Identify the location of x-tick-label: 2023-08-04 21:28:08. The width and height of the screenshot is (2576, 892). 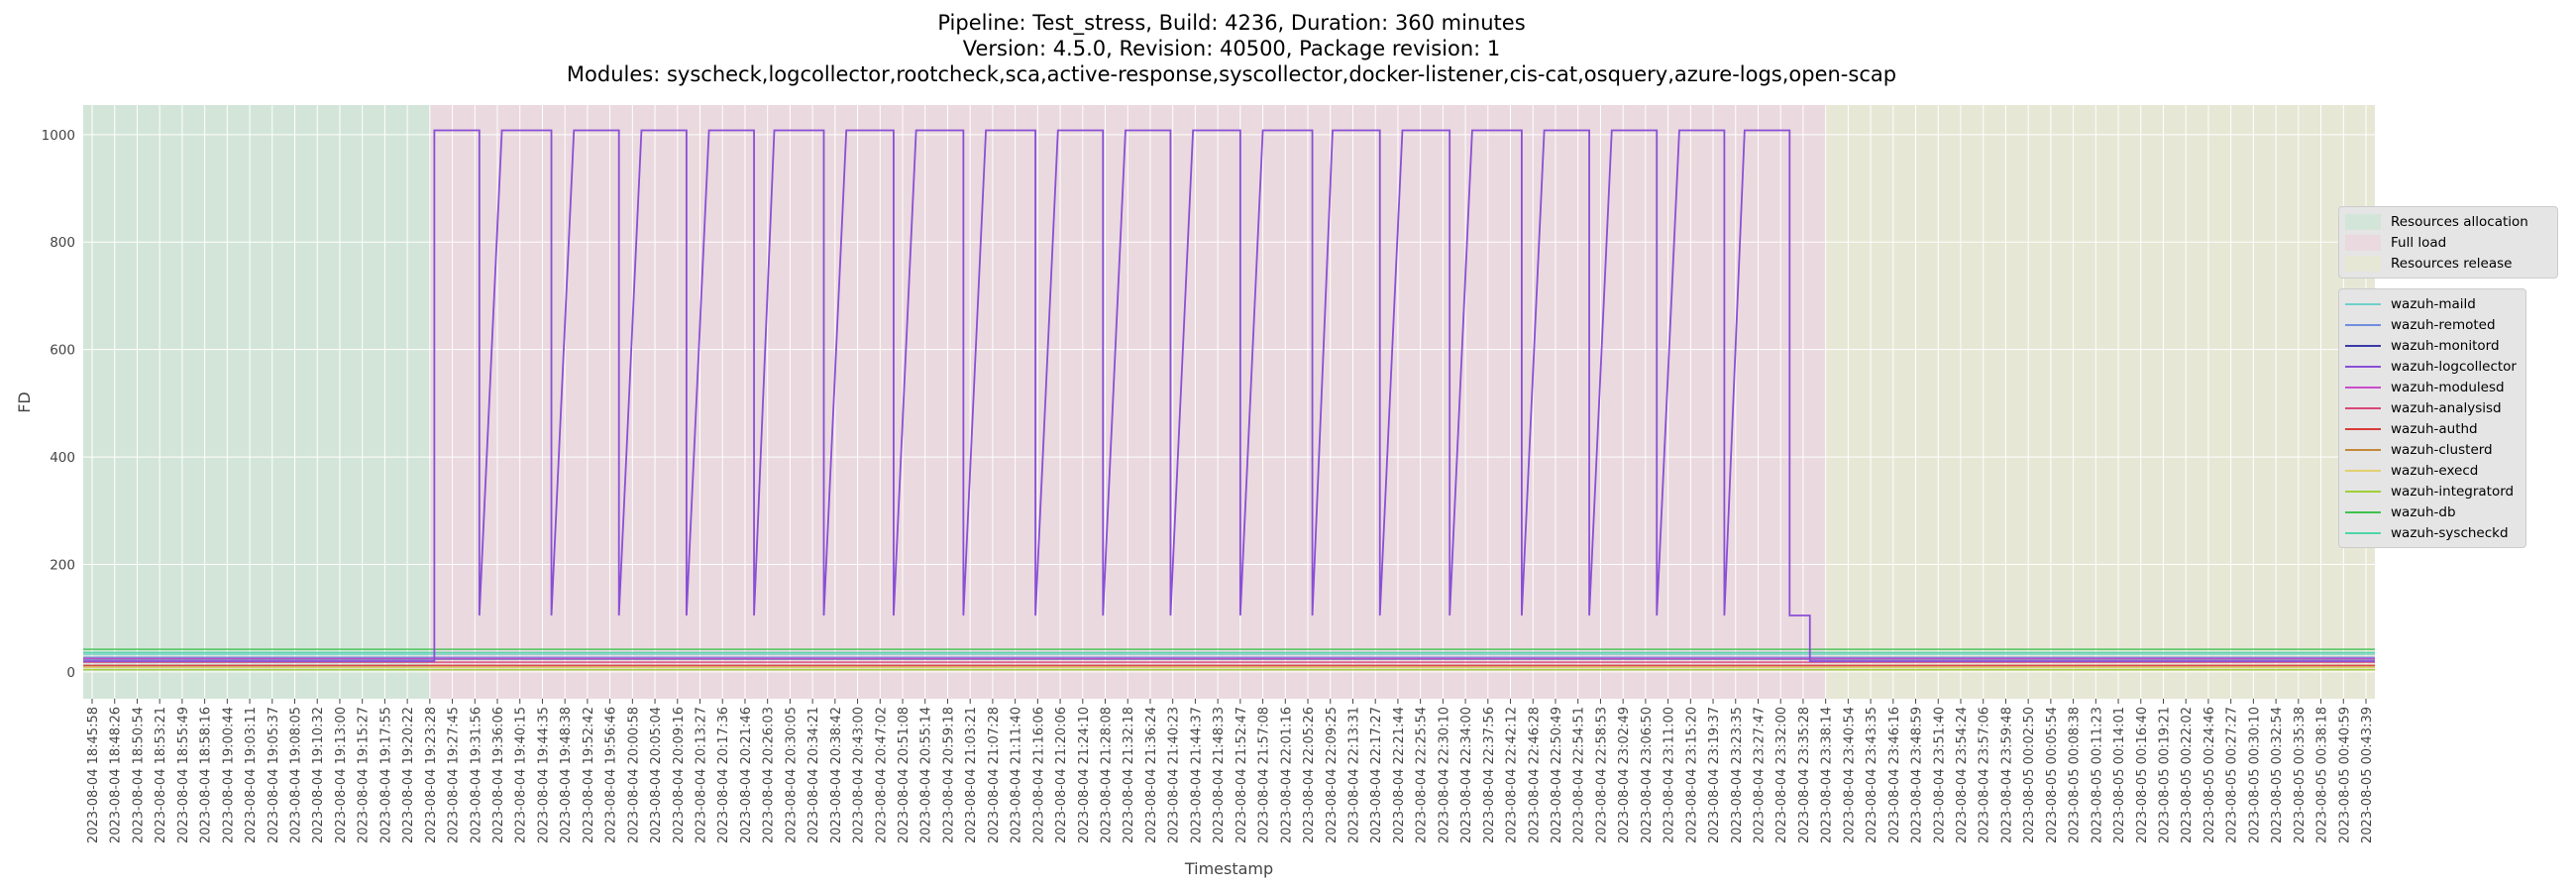
(1107, 775).